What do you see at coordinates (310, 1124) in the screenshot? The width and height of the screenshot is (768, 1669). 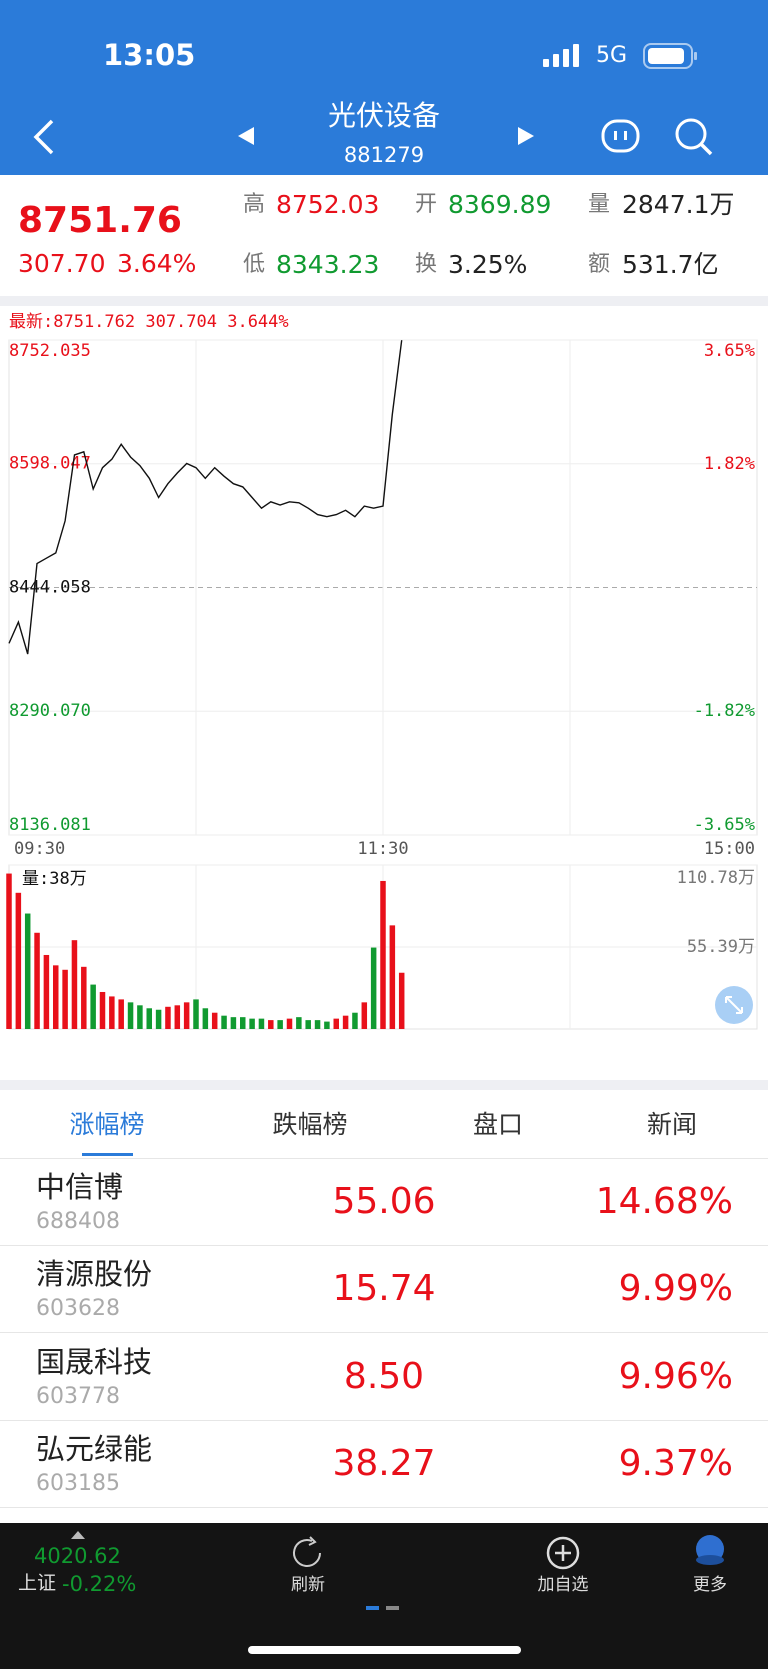 I see `tab: 跌幅榜` at bounding box center [310, 1124].